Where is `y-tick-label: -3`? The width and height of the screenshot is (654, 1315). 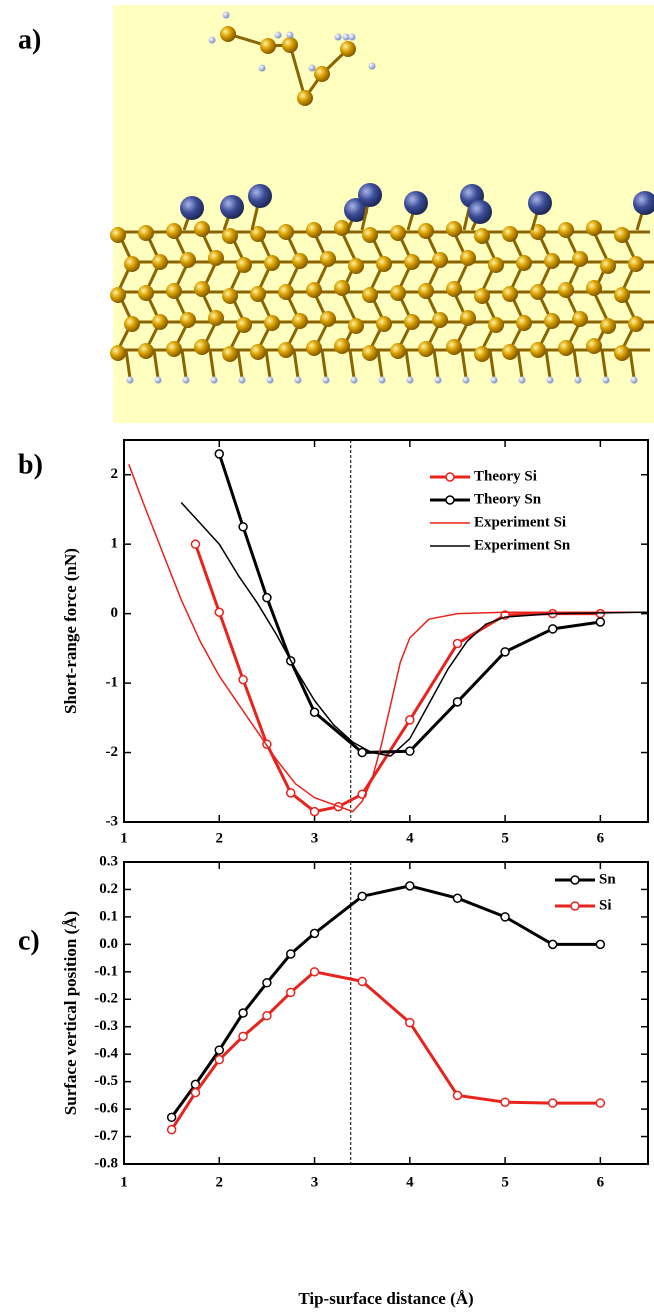 y-tick-label: -3 is located at coordinates (112, 821).